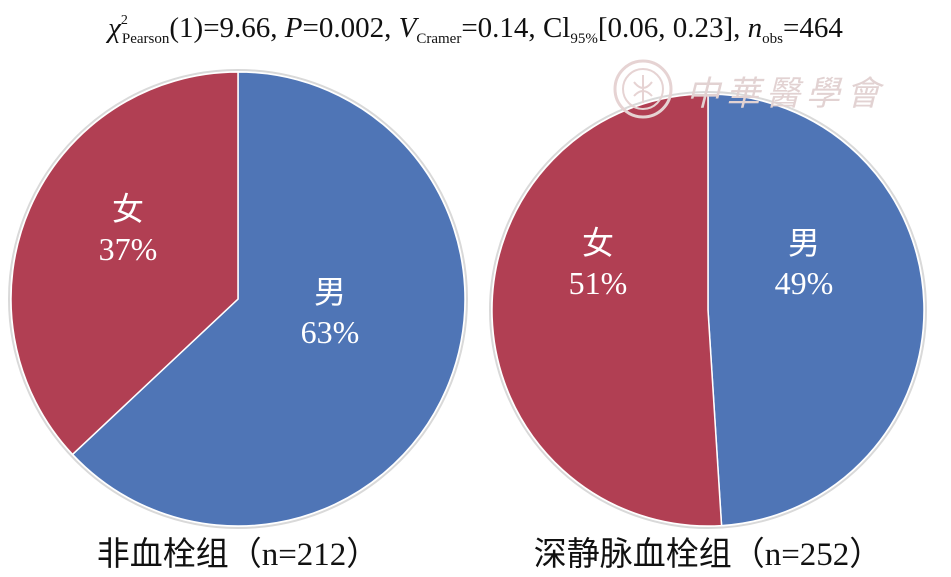 The image size is (951, 577). Describe the element at coordinates (786, 94) in the screenshot. I see `watermark-text: 中華醫學會` at that location.